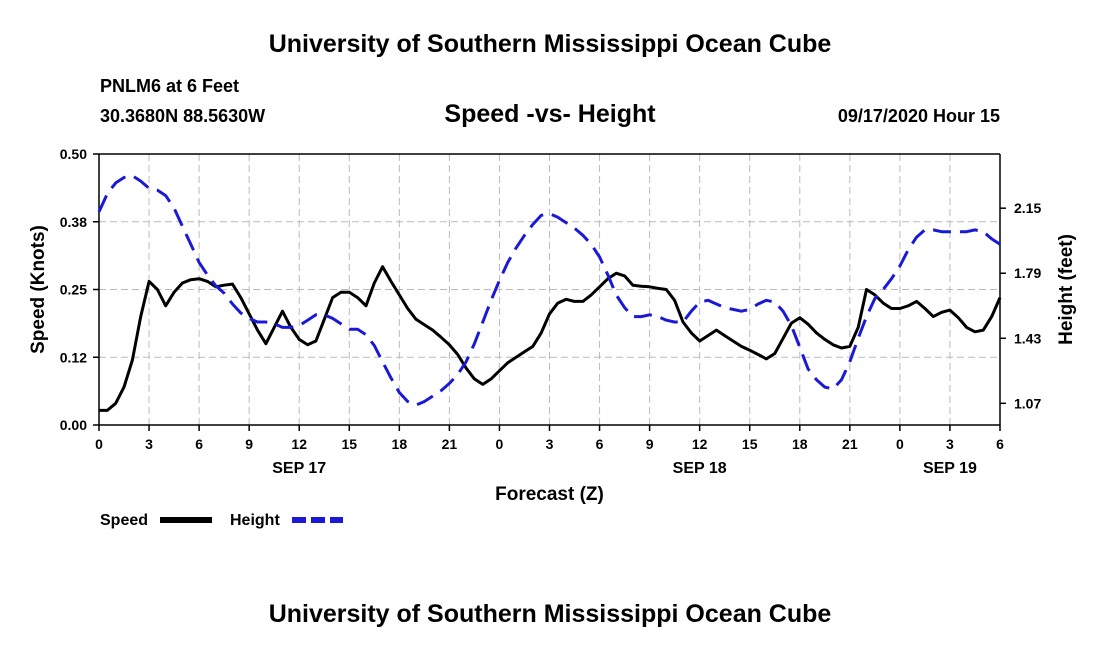 The image size is (1100, 650). What do you see at coordinates (1027, 273) in the screenshot?
I see `y2-tick-label: 1.79` at bounding box center [1027, 273].